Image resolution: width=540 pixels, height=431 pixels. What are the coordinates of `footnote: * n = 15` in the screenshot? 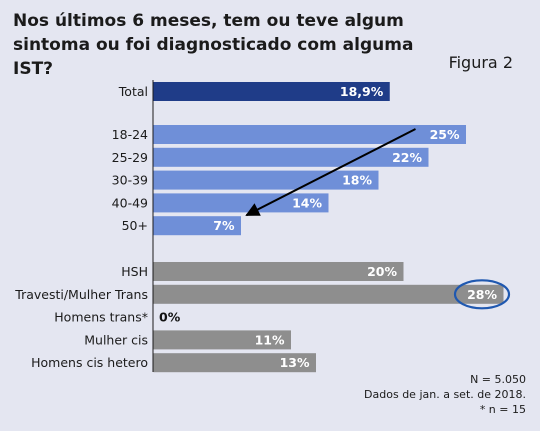 It's located at (502, 409).